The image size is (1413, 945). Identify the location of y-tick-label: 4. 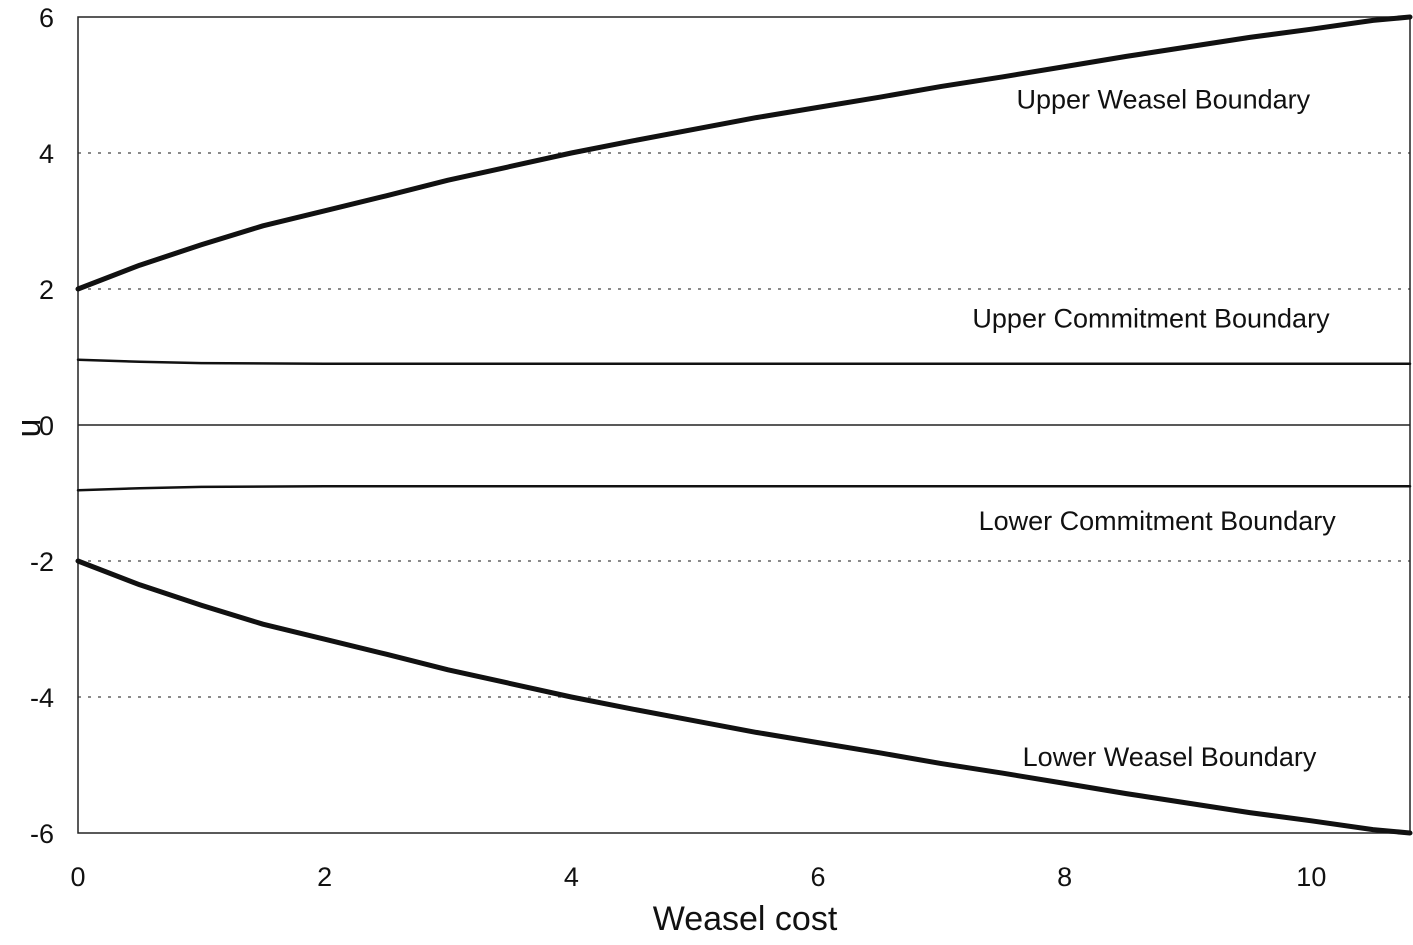
(46, 154).